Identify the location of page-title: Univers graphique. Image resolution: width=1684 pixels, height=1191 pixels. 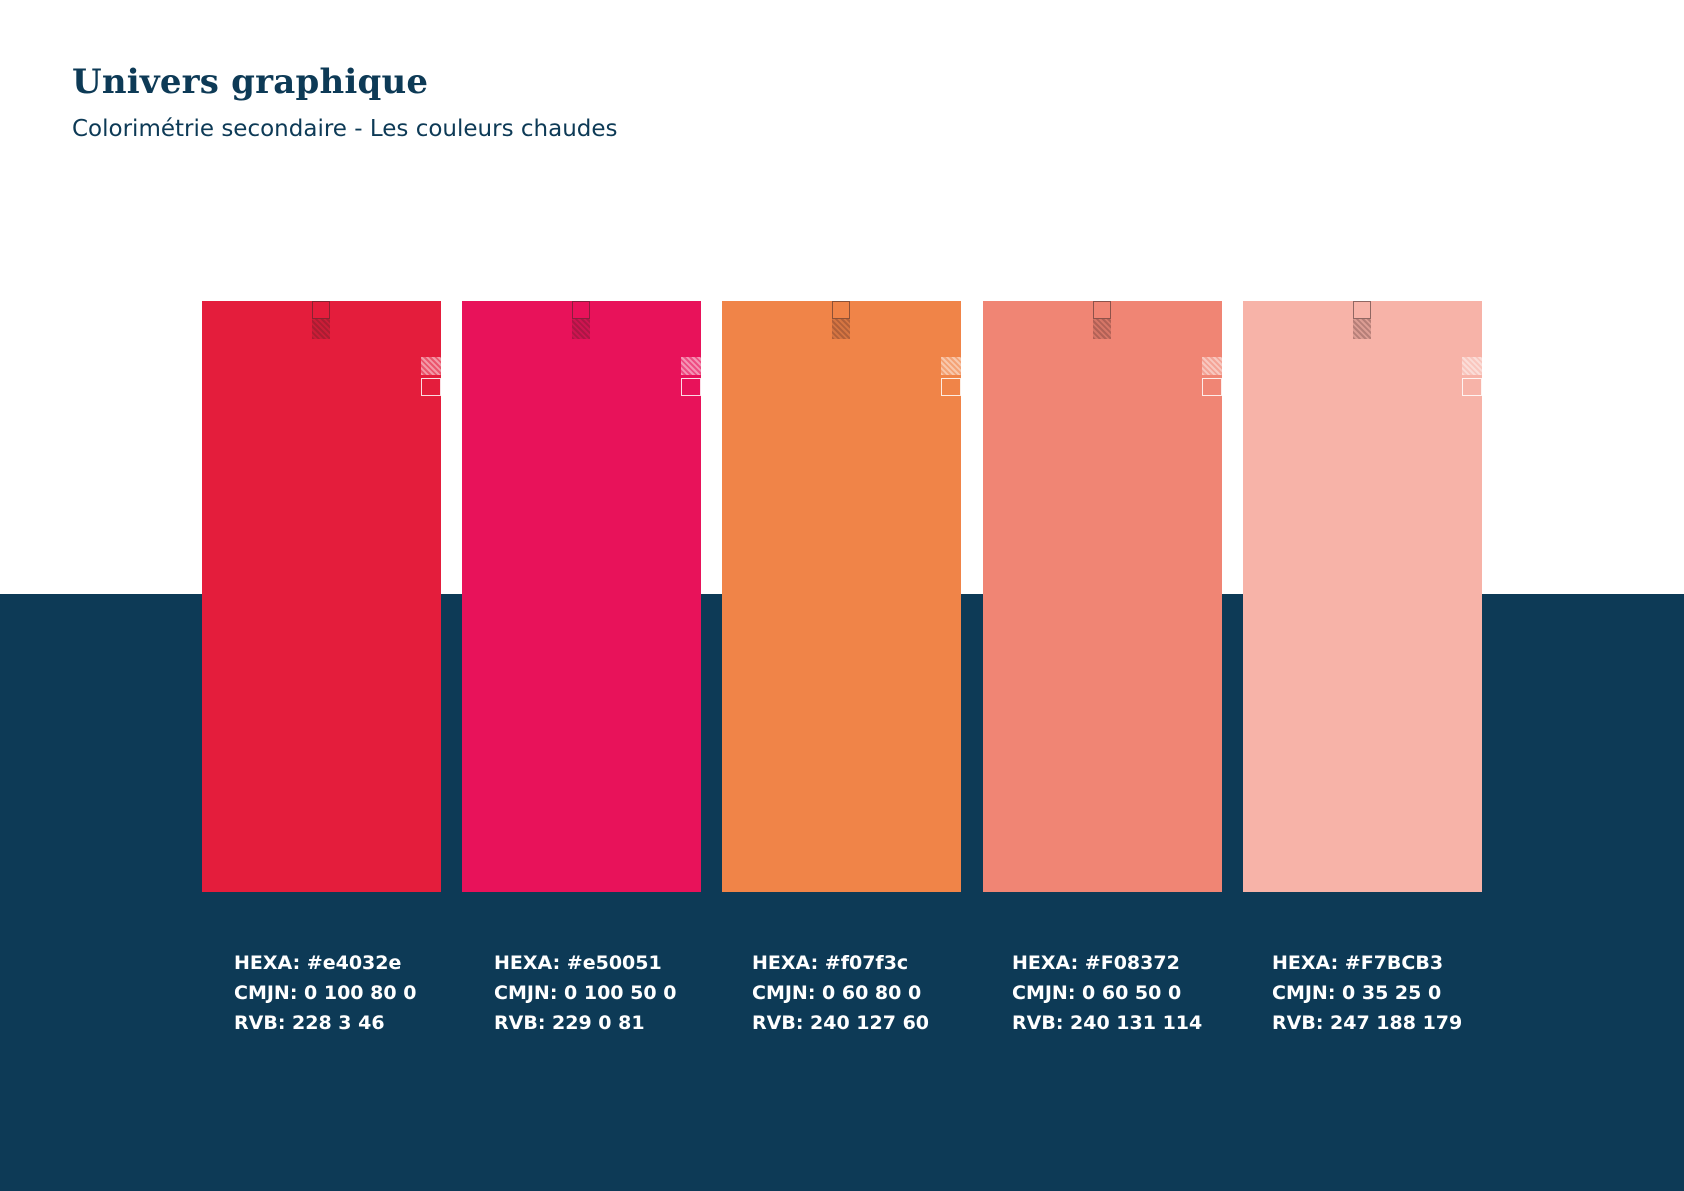
(250, 82).